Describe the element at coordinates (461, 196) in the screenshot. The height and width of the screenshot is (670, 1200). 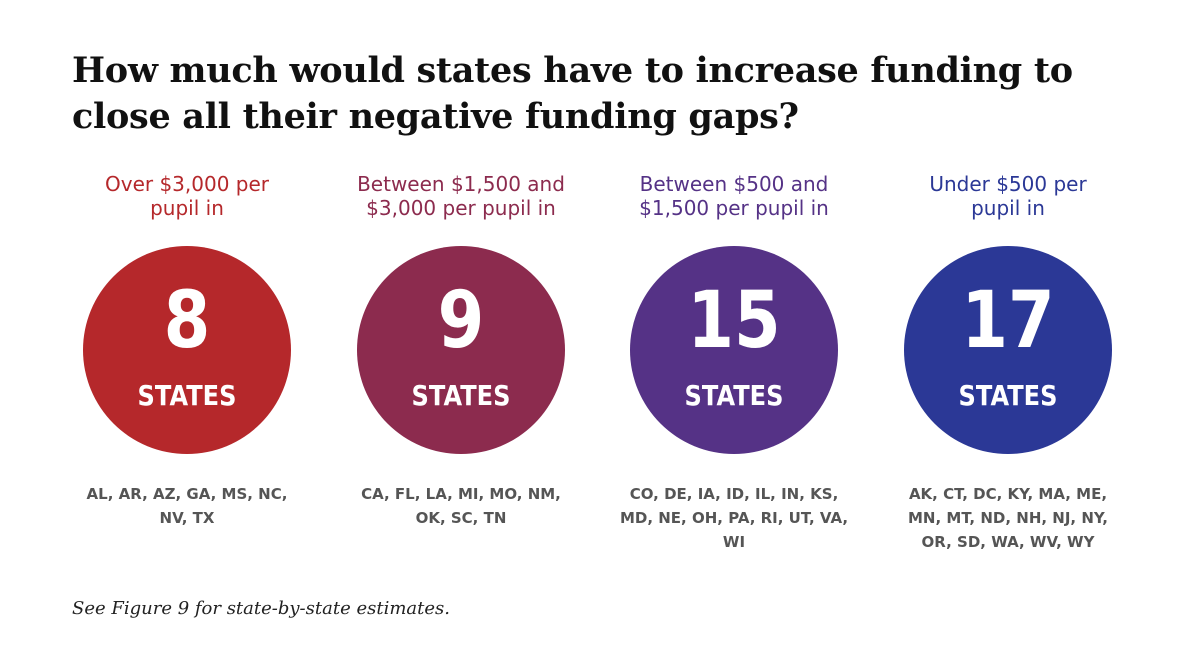
I see `category-label: Between $1,500 and $3,000 per pupil in` at that location.